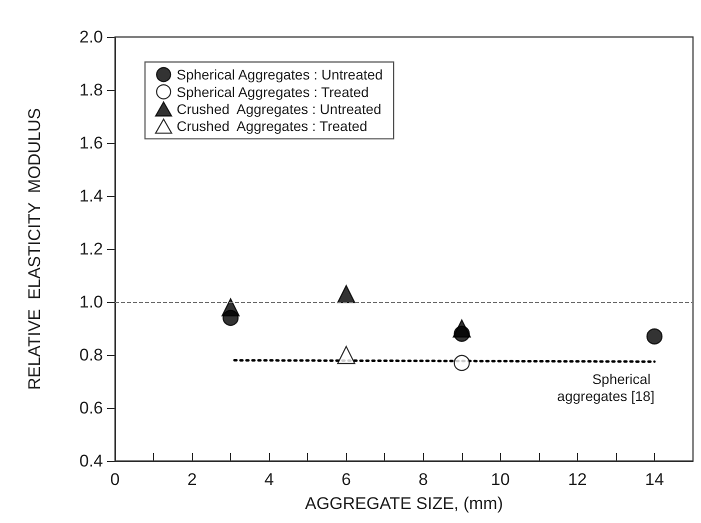 This screenshot has height=523, width=701. What do you see at coordinates (272, 92) in the screenshot?
I see `legend-label: Spherical Aggregates : Treated` at bounding box center [272, 92].